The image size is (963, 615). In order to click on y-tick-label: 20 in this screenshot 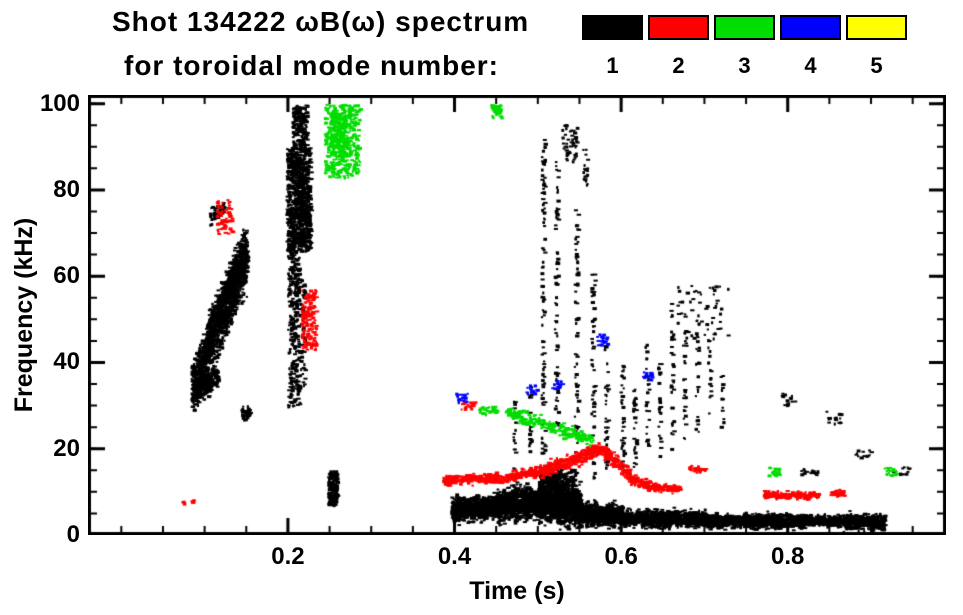, I will do `click(66, 448)`.